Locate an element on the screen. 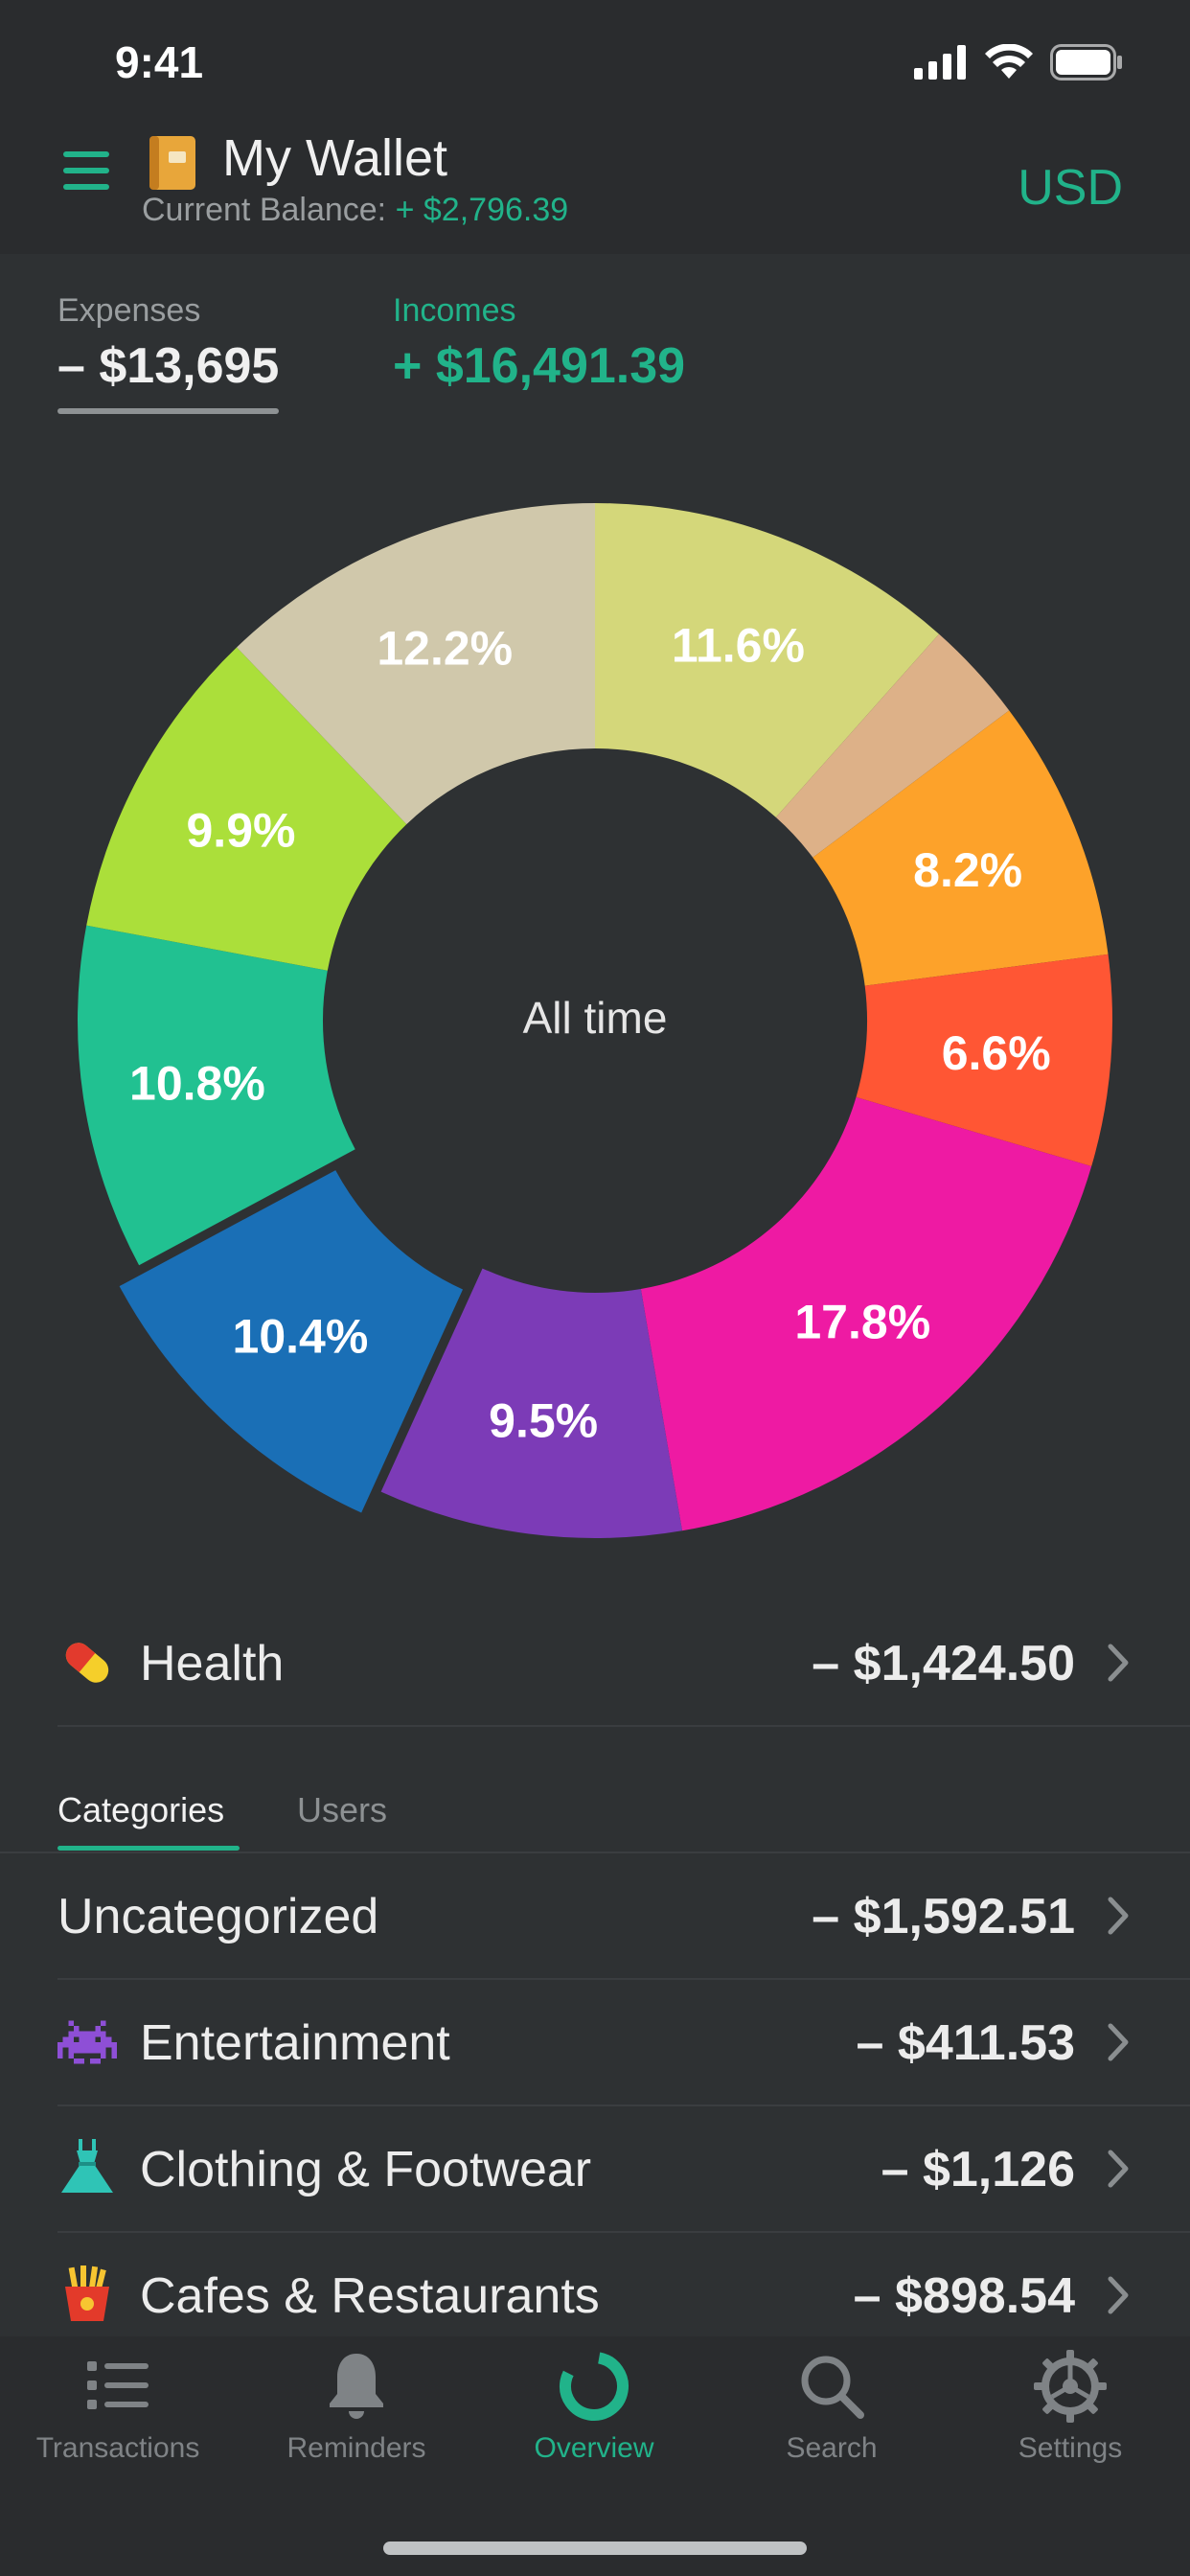 Image resolution: width=1190 pixels, height=2576 pixels. tabbar-transactions-label: Transactions is located at coordinates (118, 2448).